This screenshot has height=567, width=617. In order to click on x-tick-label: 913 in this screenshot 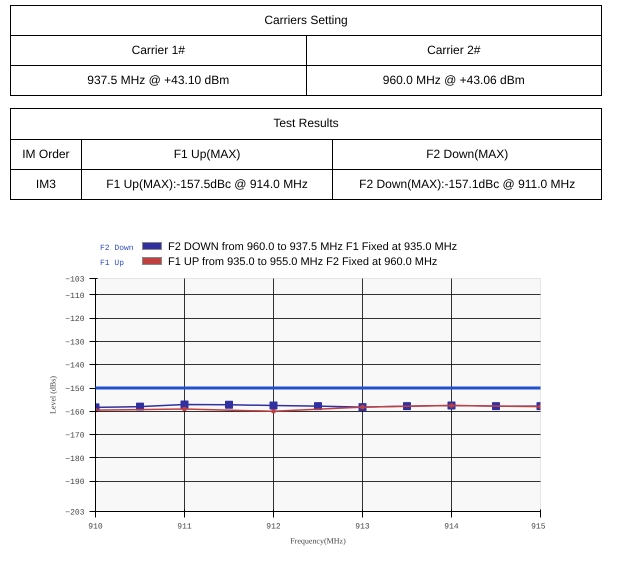, I will do `click(362, 527)`.